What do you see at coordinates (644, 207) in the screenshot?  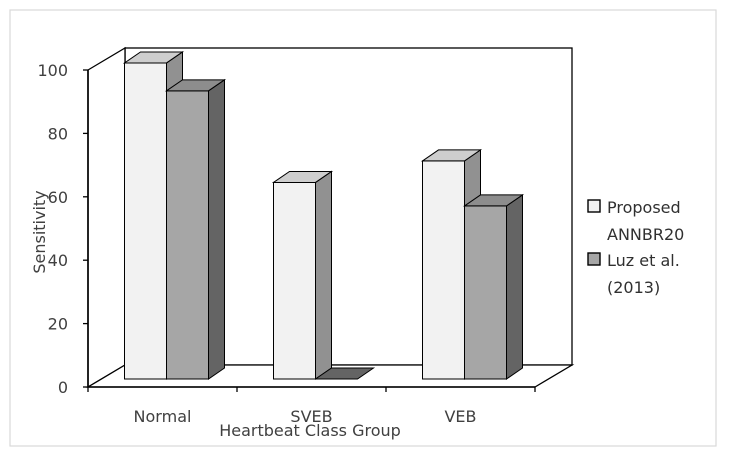 I see `legend-label: Proposed` at bounding box center [644, 207].